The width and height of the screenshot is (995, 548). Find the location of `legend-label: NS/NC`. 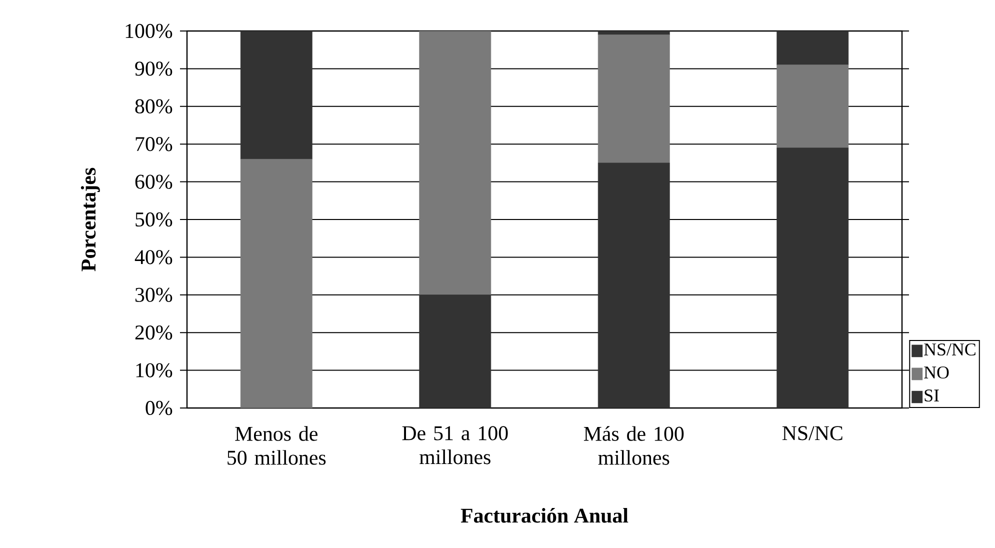

legend-label: NS/NC is located at coordinates (950, 349).